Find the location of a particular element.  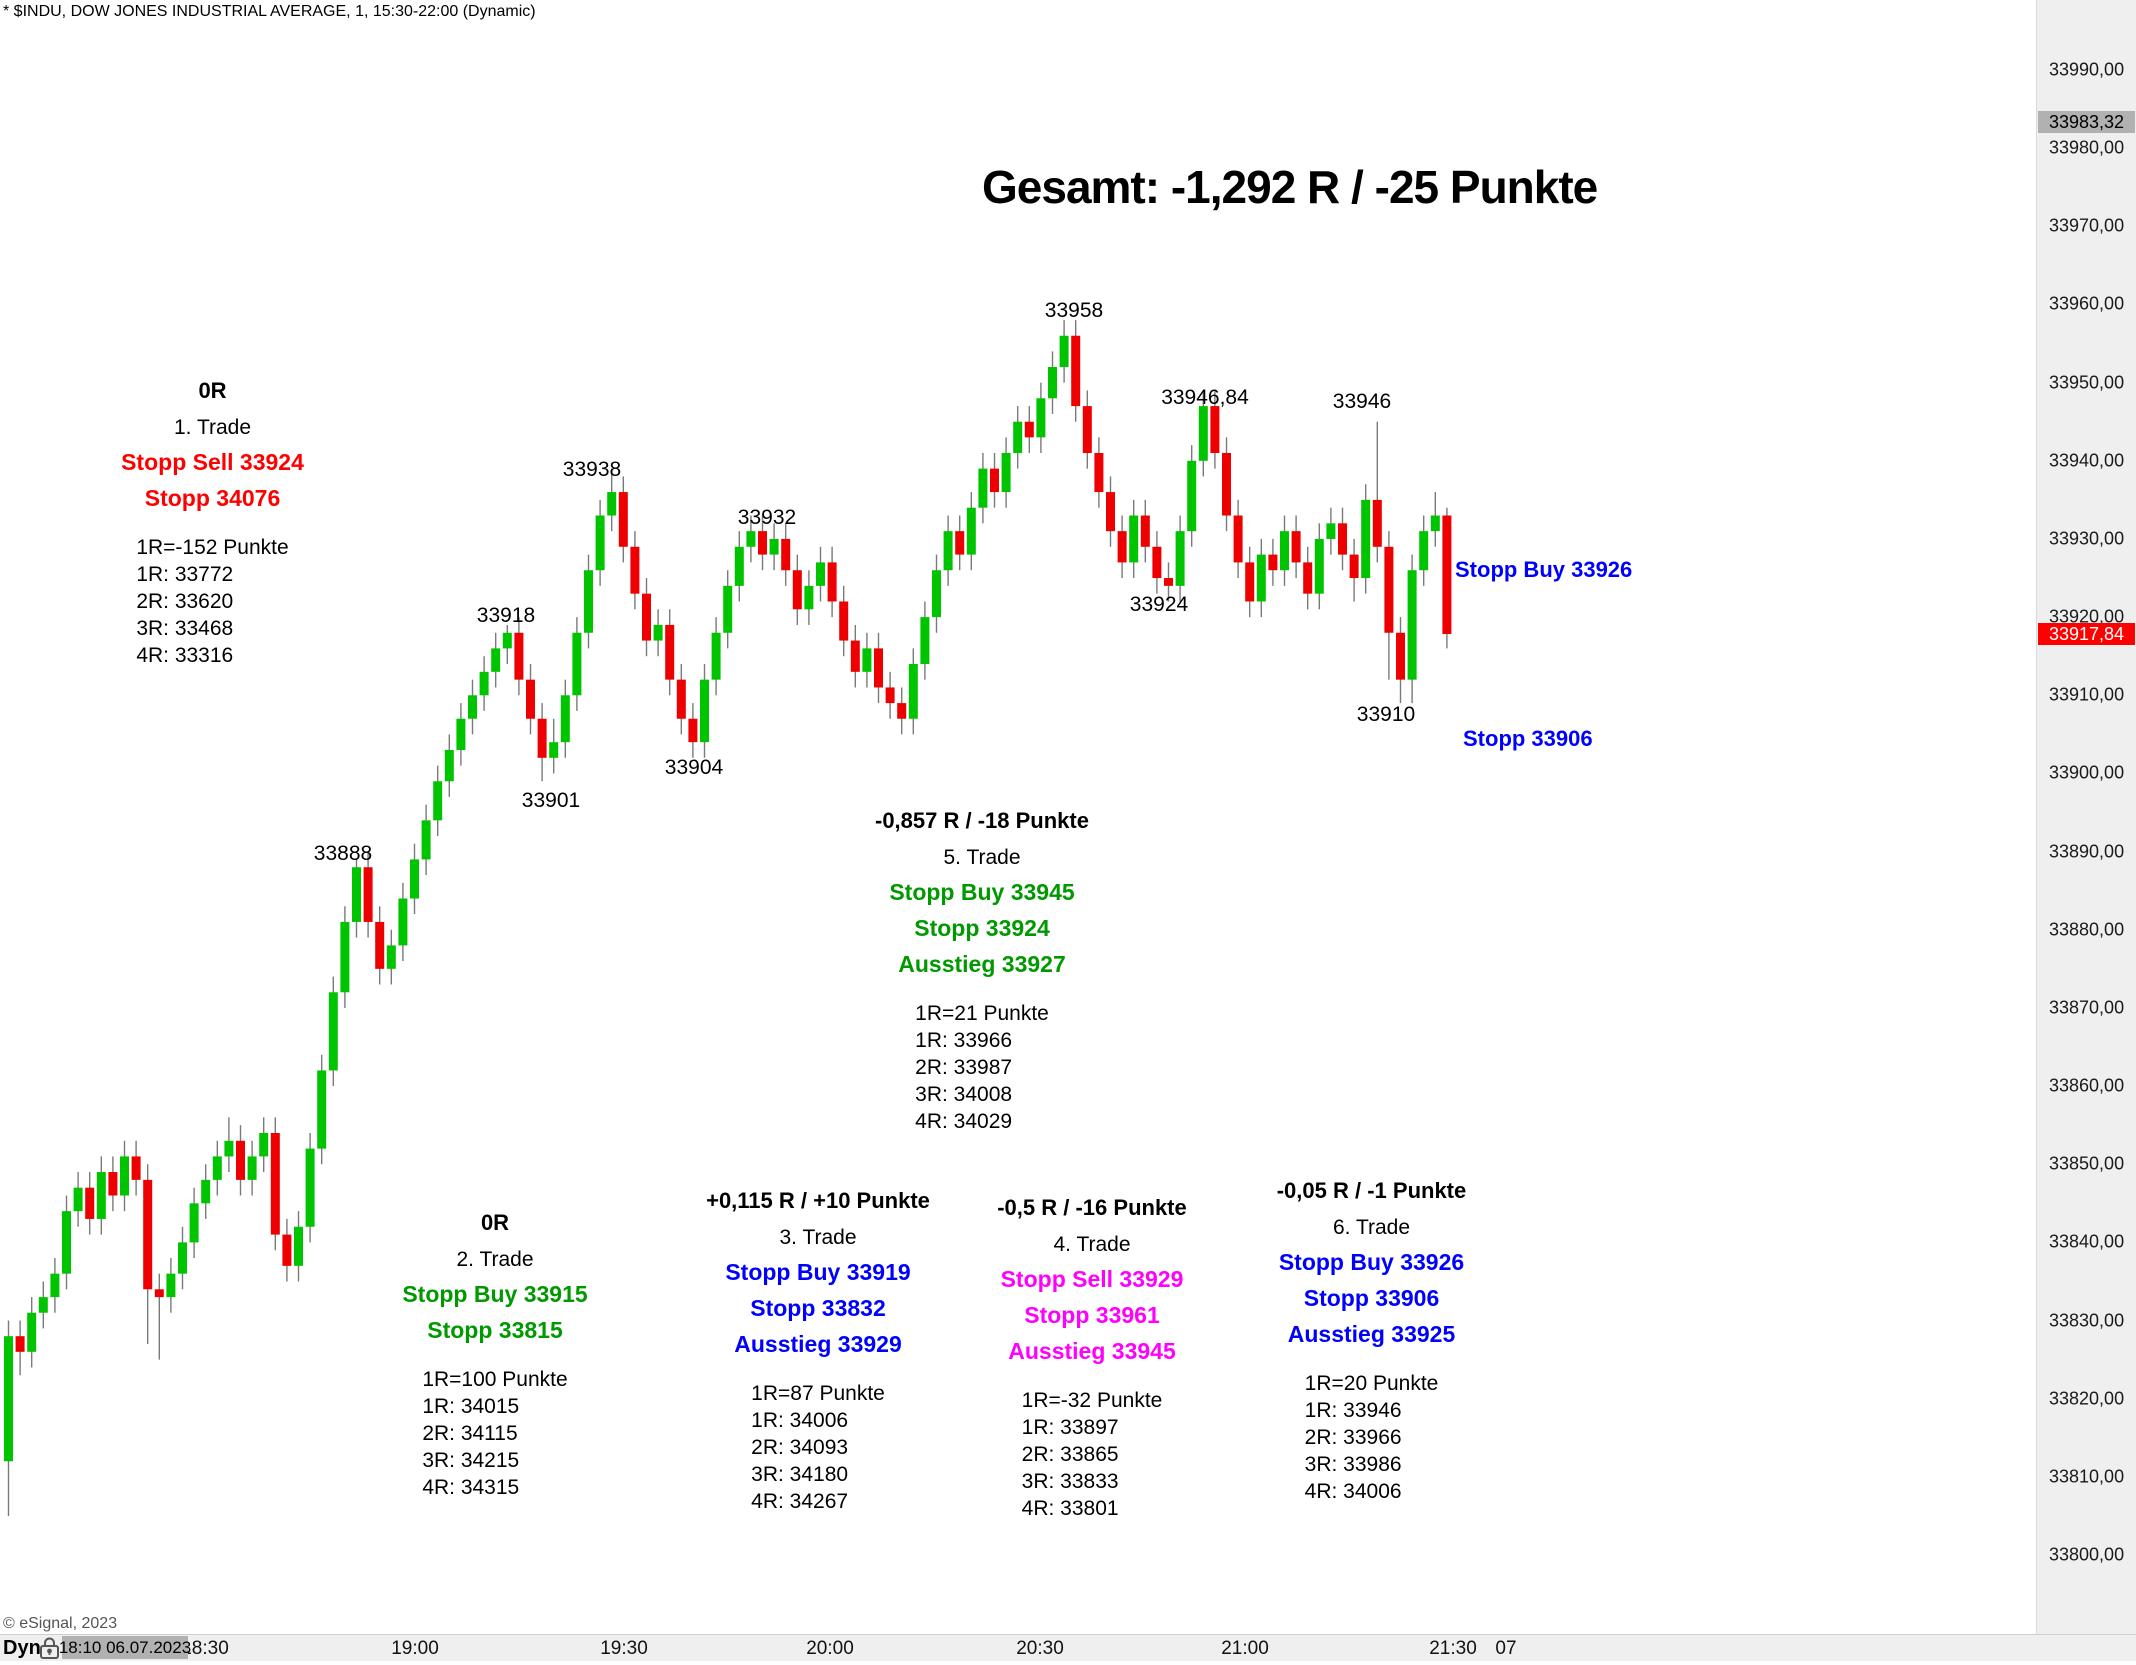

trade-number: 6. Trade is located at coordinates (1371, 1227).